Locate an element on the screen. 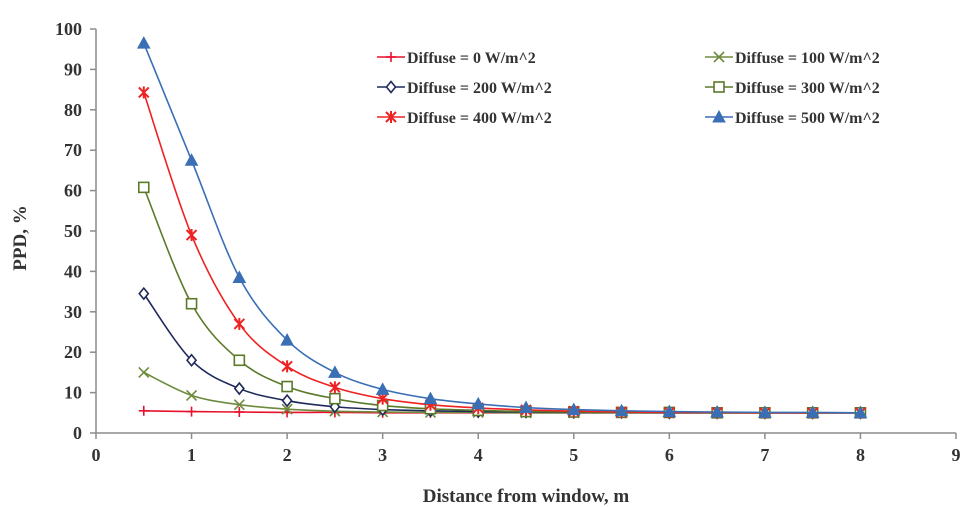 Image resolution: width=965 pixels, height=507 pixels. y-tick-label: 70 is located at coordinates (73, 150).